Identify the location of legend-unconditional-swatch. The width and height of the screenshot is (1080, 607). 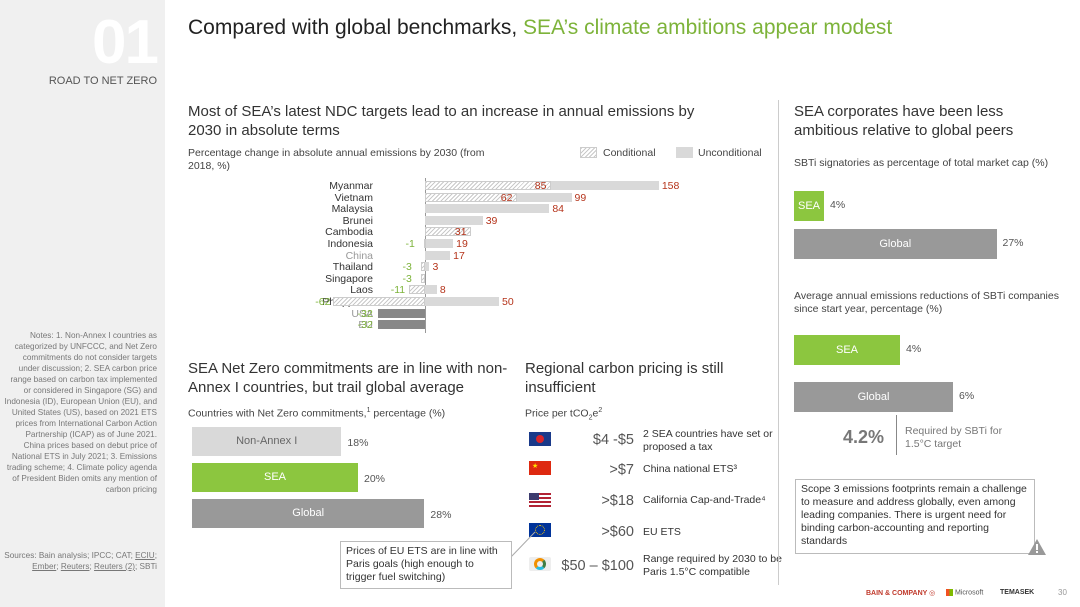
(684, 152).